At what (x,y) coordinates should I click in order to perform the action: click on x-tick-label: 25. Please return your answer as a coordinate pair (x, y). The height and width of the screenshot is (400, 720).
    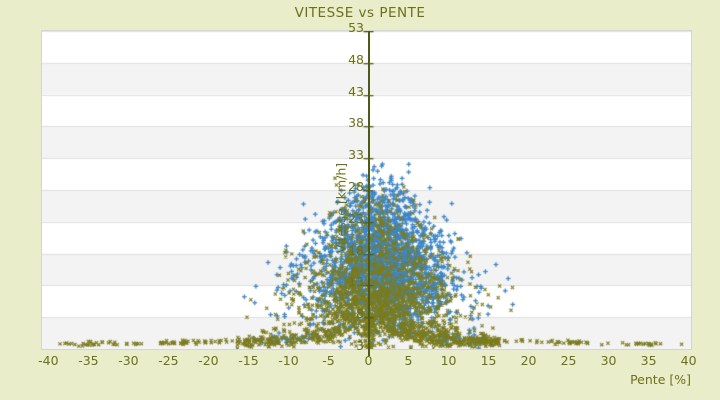
    Looking at the image, I should click on (568, 360).